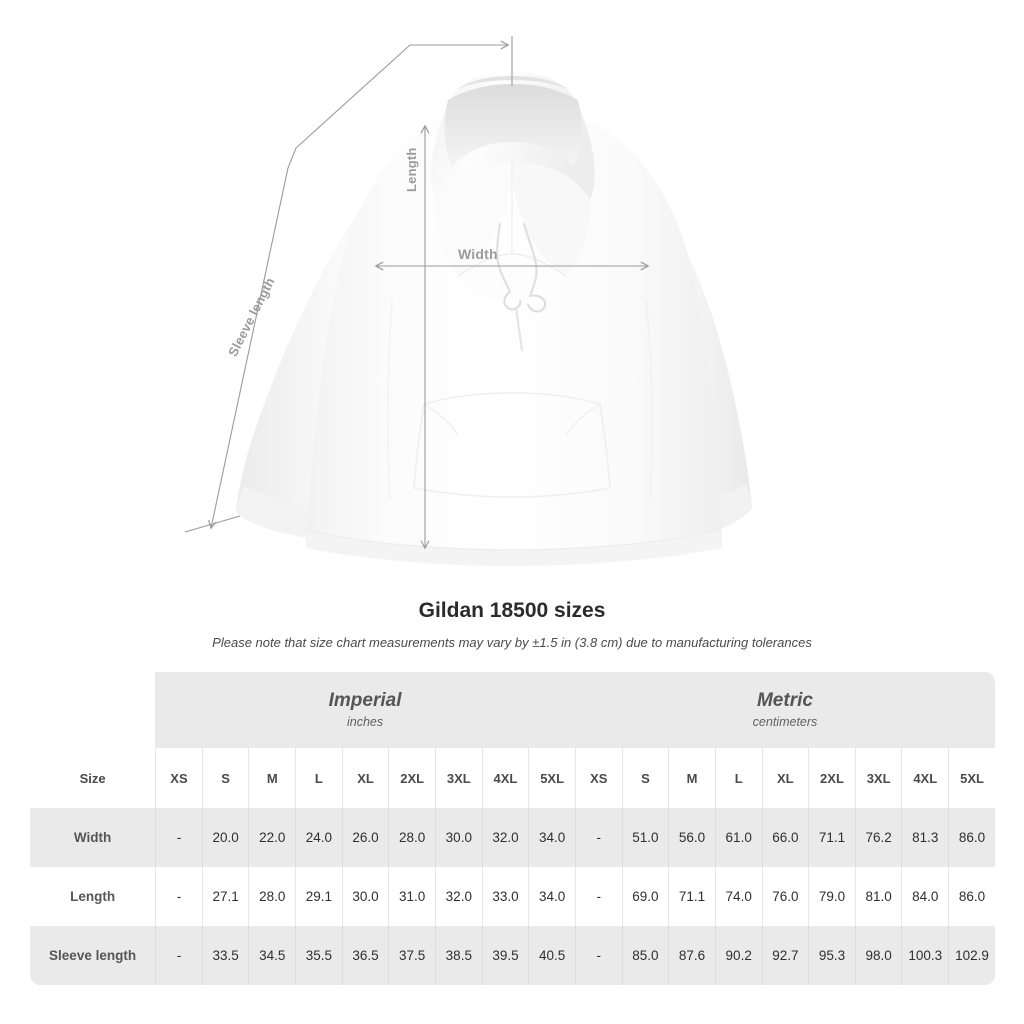 Image resolution: width=1024 pixels, height=1024 pixels. What do you see at coordinates (738, 955) in the screenshot?
I see `cell-sleeve-length-metric-l: 90.2` at bounding box center [738, 955].